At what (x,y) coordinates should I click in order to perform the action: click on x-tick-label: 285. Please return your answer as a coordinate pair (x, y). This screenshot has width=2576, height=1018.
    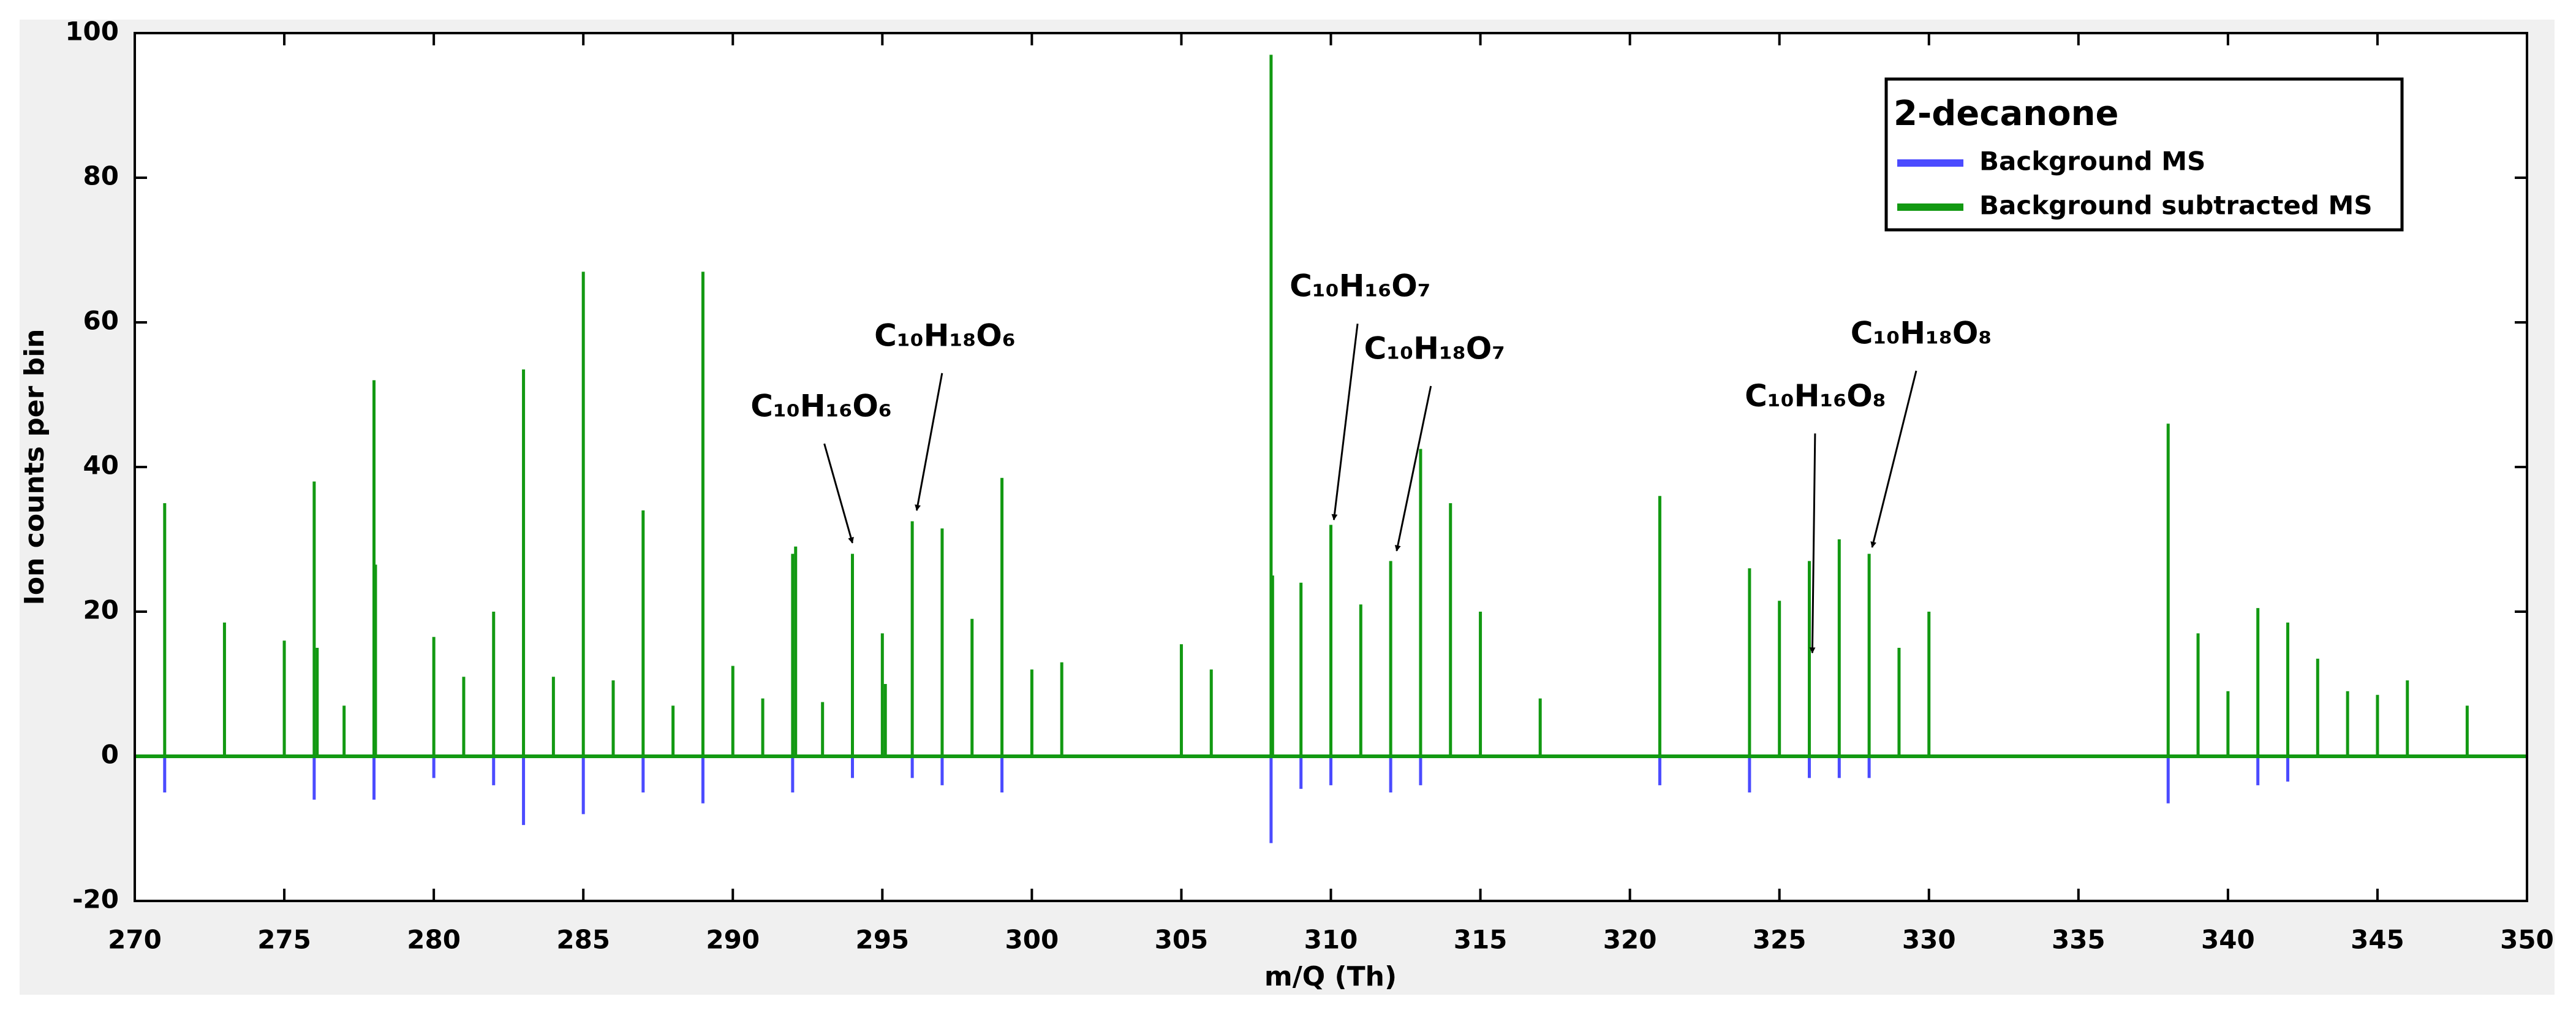
    Looking at the image, I should click on (583, 940).